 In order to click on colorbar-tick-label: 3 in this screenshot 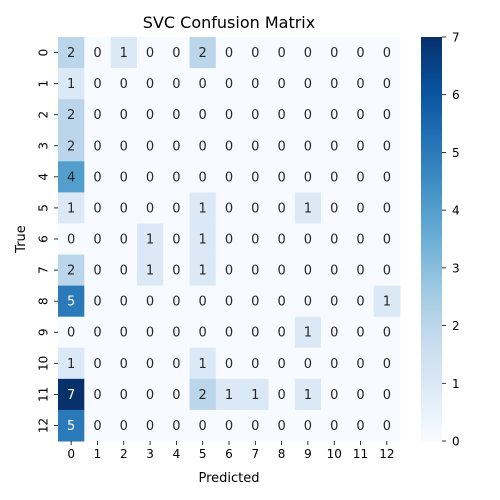, I will do `click(456, 268)`.